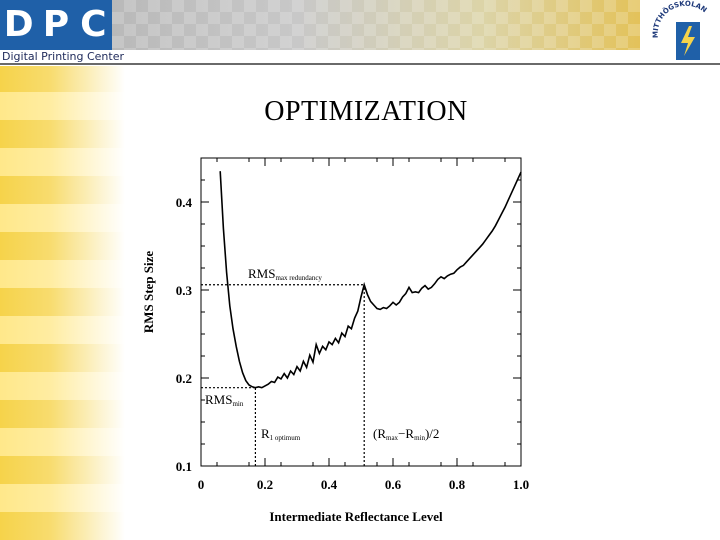 The height and width of the screenshot is (540, 720). What do you see at coordinates (18, 24) in the screenshot?
I see `logo-letter-d: D` at bounding box center [18, 24].